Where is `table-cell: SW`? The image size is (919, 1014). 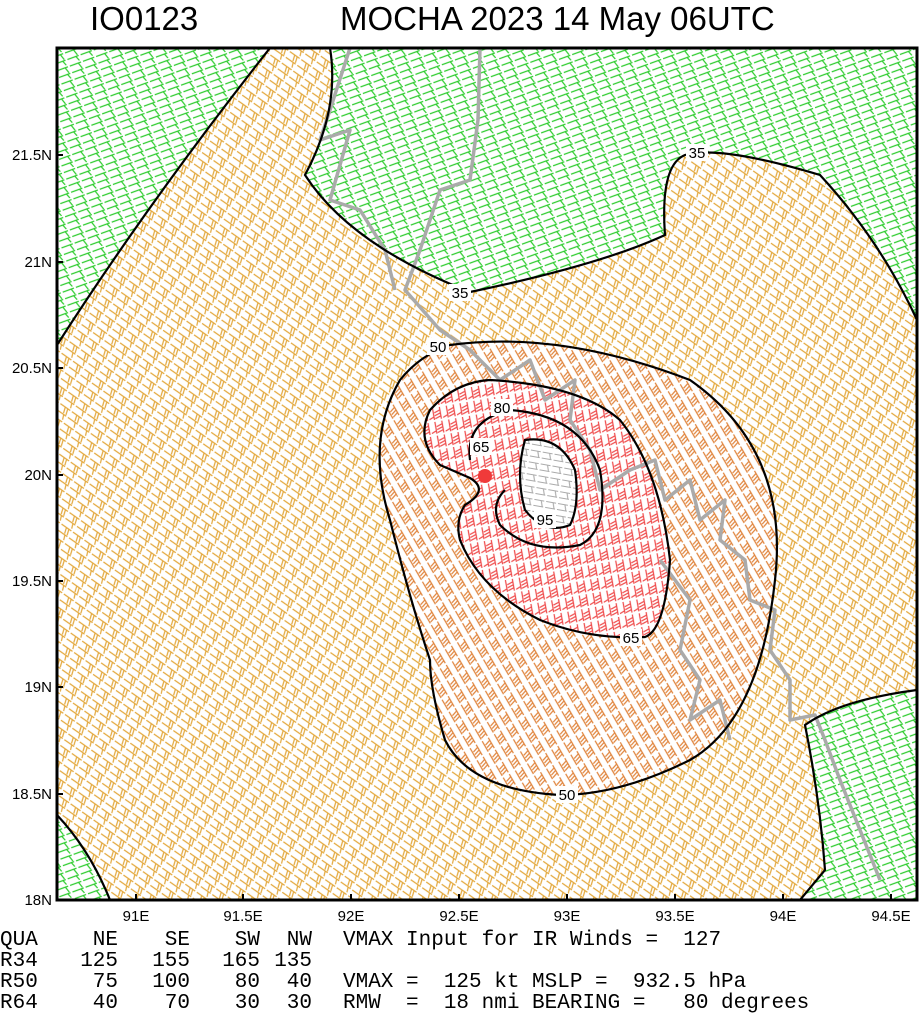
table-cell: SW is located at coordinates (248, 940).